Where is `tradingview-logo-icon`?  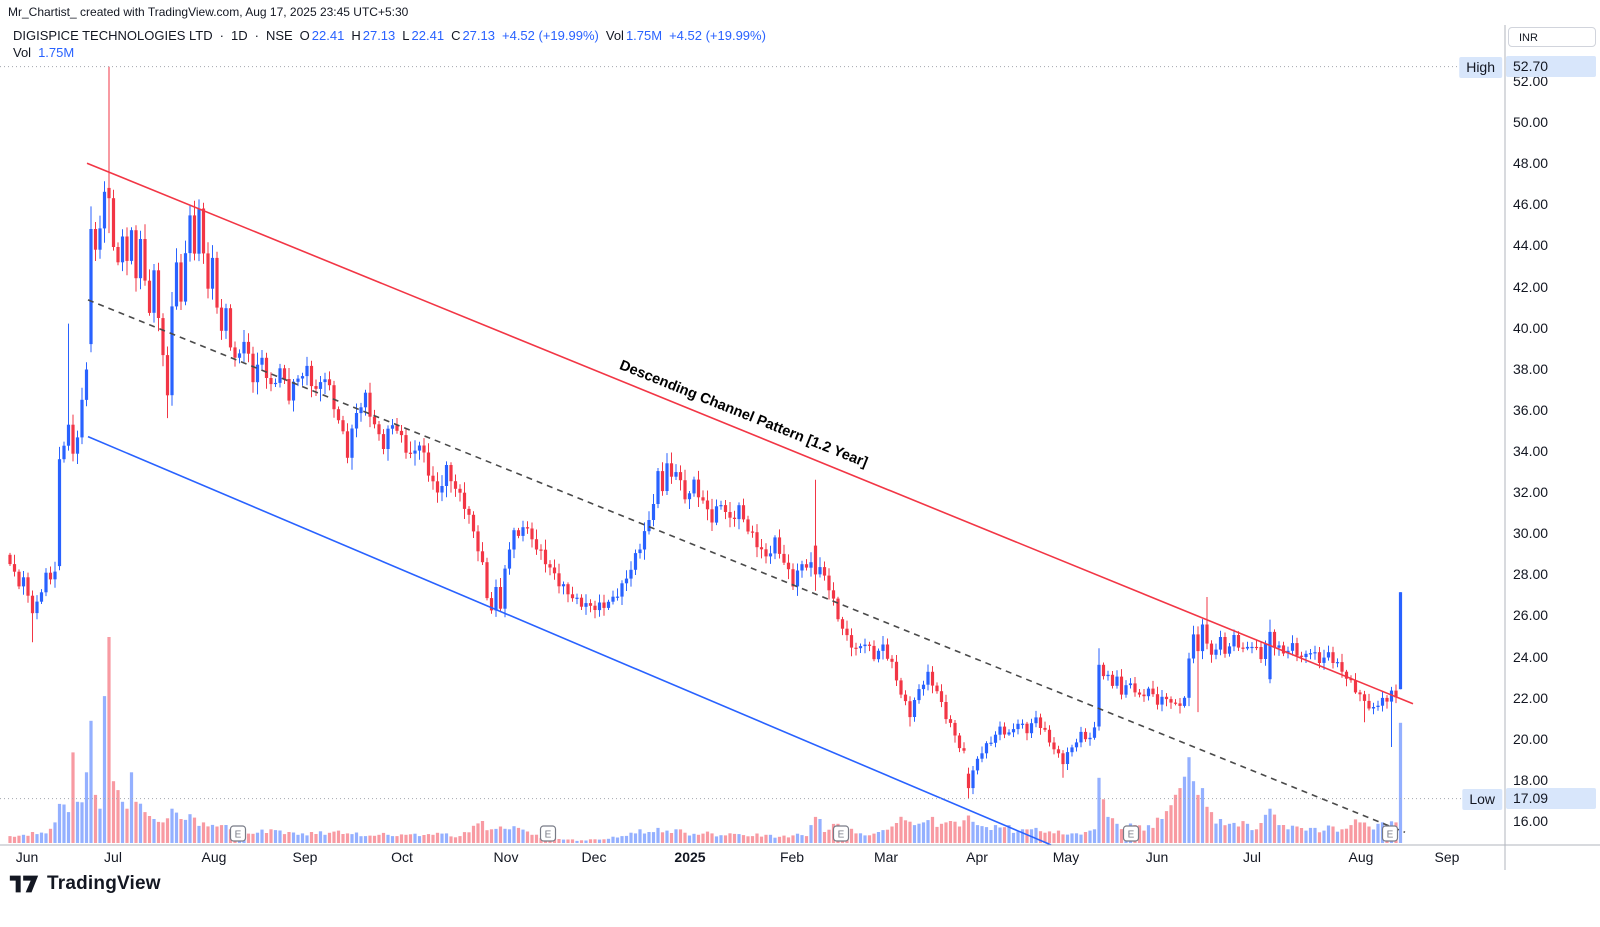
tradingview-logo-icon is located at coordinates (24, 884).